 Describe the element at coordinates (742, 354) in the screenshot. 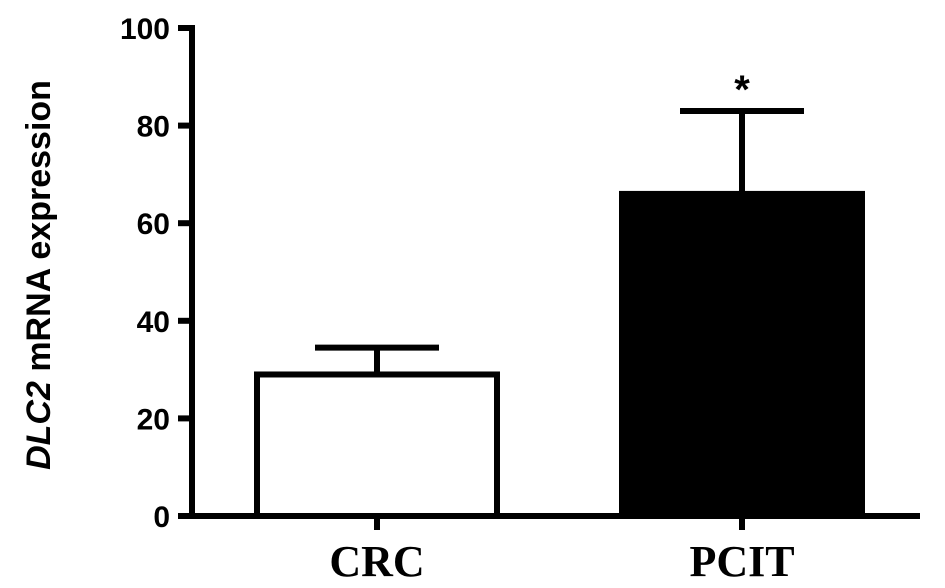

I see `bar-pcit` at that location.